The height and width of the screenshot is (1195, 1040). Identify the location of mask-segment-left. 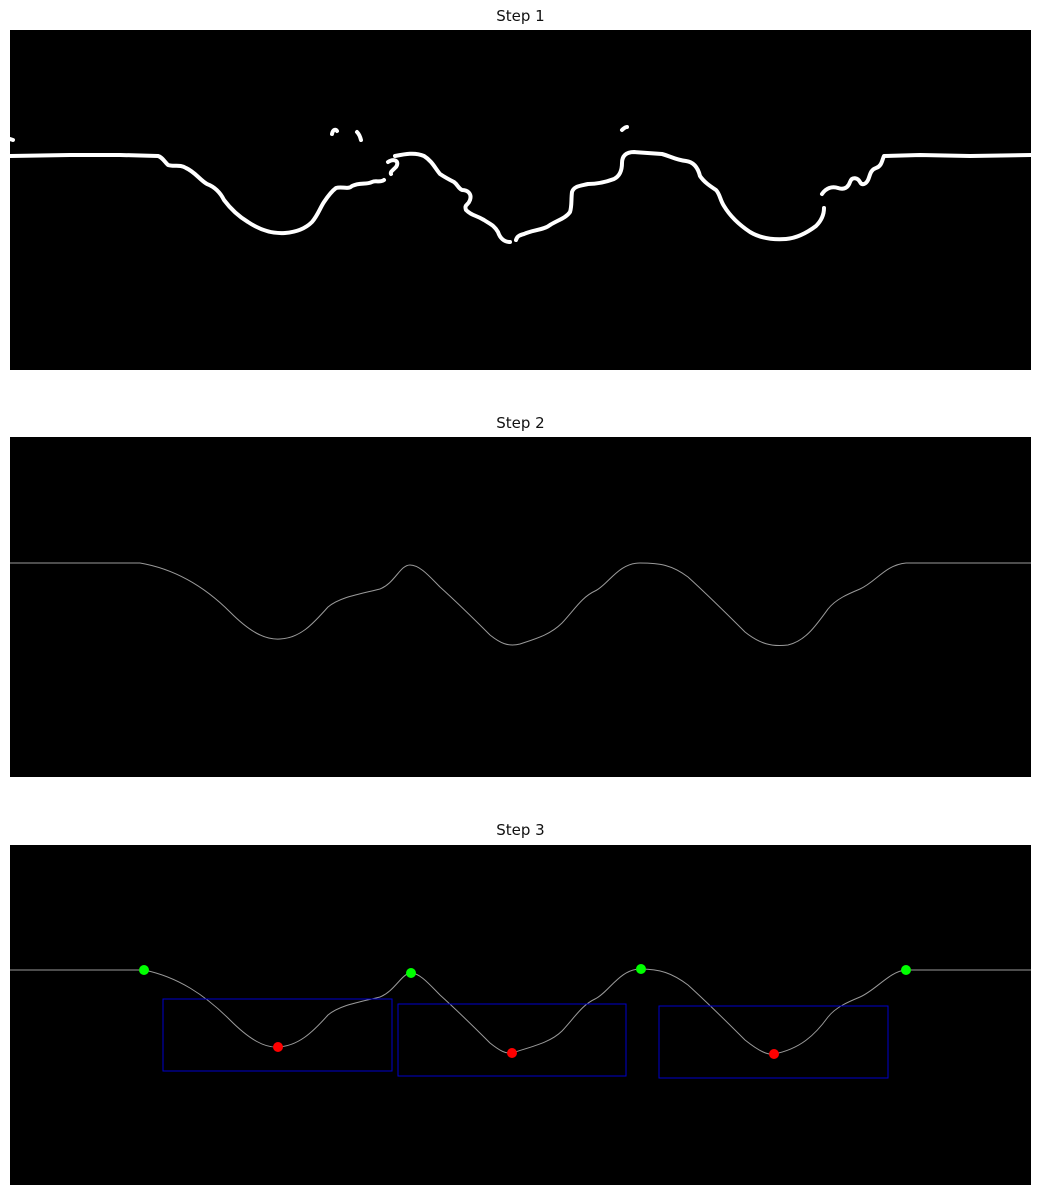
(198, 194).